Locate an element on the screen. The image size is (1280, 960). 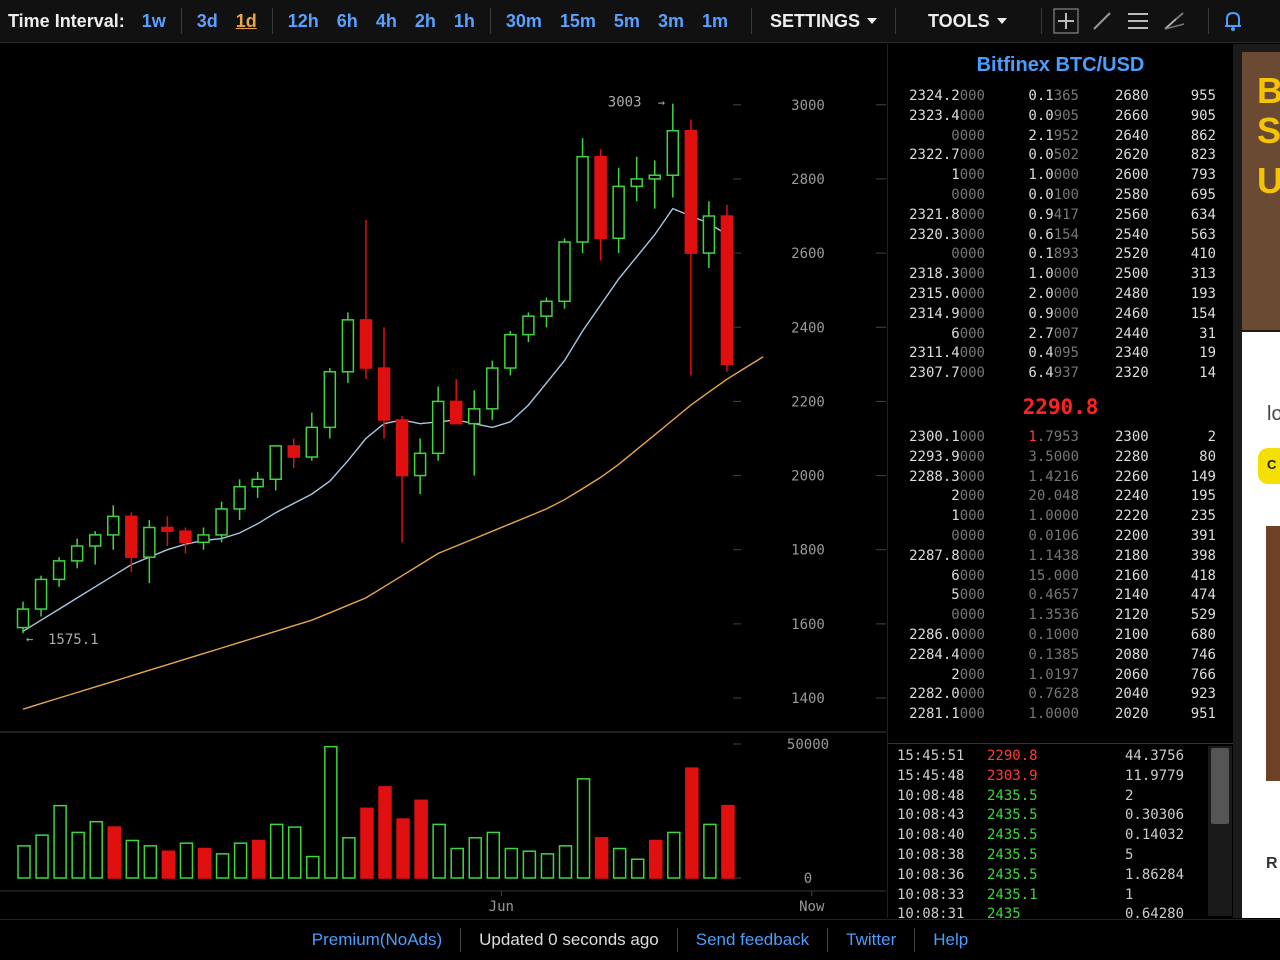
settings-menu: SETTINGS is located at coordinates (823, 21).